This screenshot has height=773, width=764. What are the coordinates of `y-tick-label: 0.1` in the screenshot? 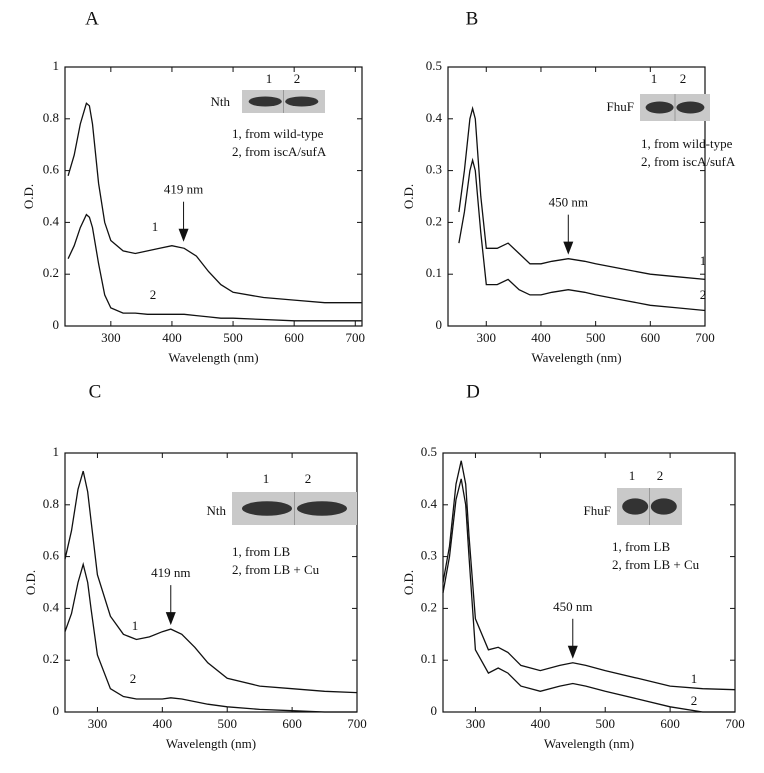 It's located at (434, 272).